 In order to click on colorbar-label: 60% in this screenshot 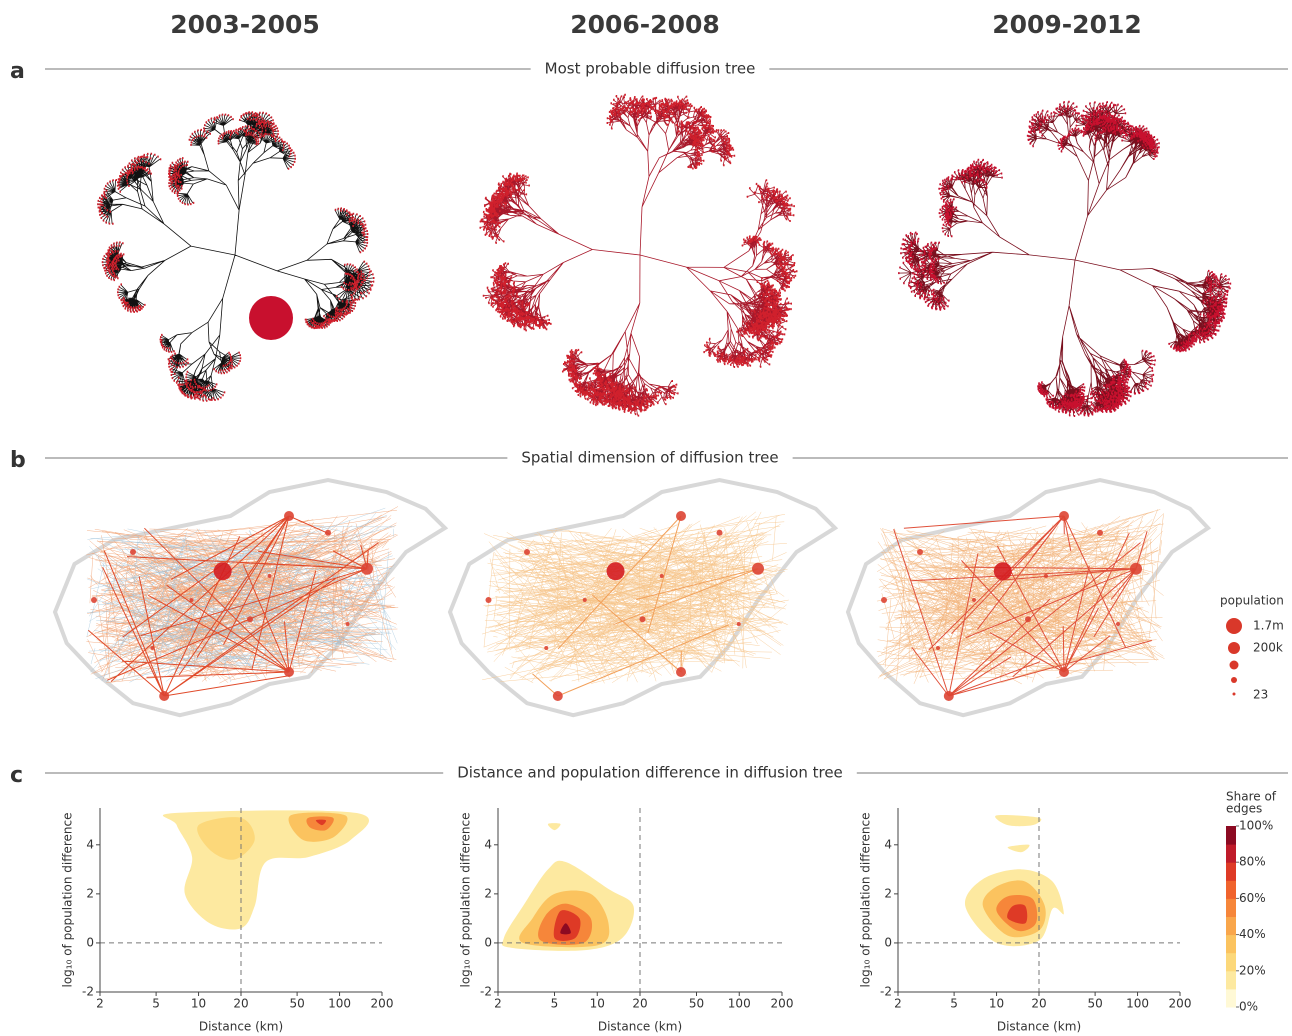, I will do `click(1252, 898)`.